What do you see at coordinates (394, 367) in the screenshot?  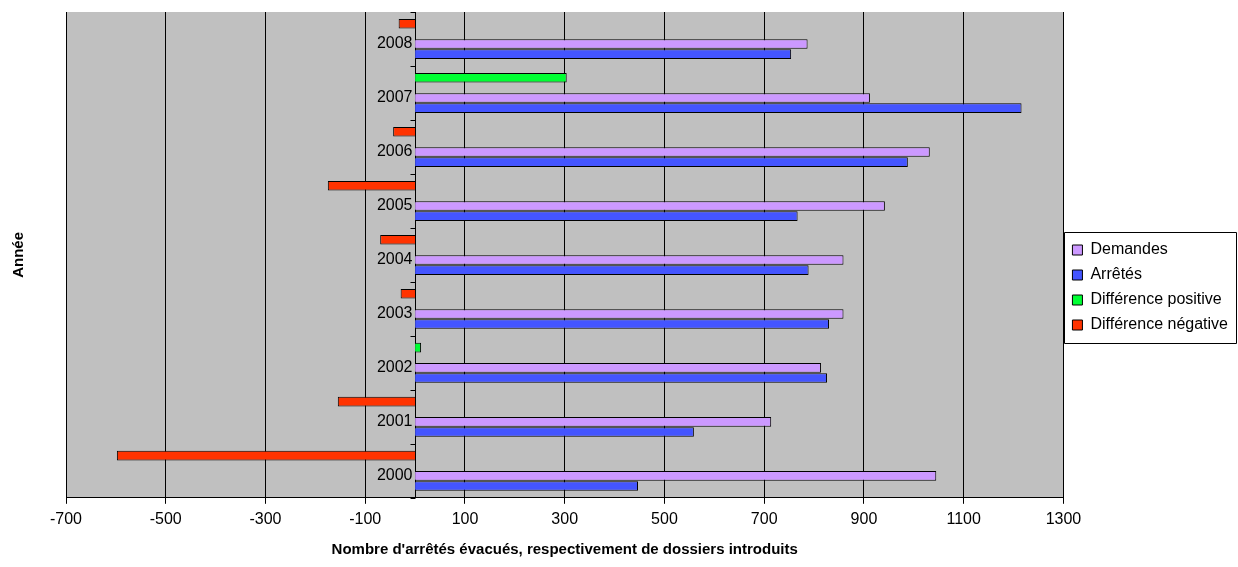 I see `y-tick-label: 2002` at bounding box center [394, 367].